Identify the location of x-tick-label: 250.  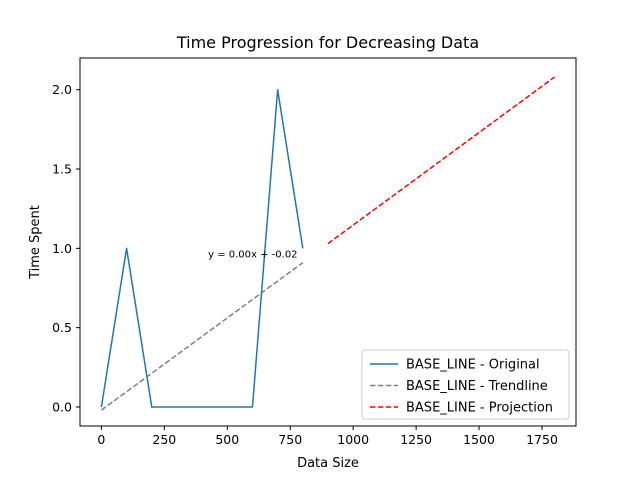
(164, 439).